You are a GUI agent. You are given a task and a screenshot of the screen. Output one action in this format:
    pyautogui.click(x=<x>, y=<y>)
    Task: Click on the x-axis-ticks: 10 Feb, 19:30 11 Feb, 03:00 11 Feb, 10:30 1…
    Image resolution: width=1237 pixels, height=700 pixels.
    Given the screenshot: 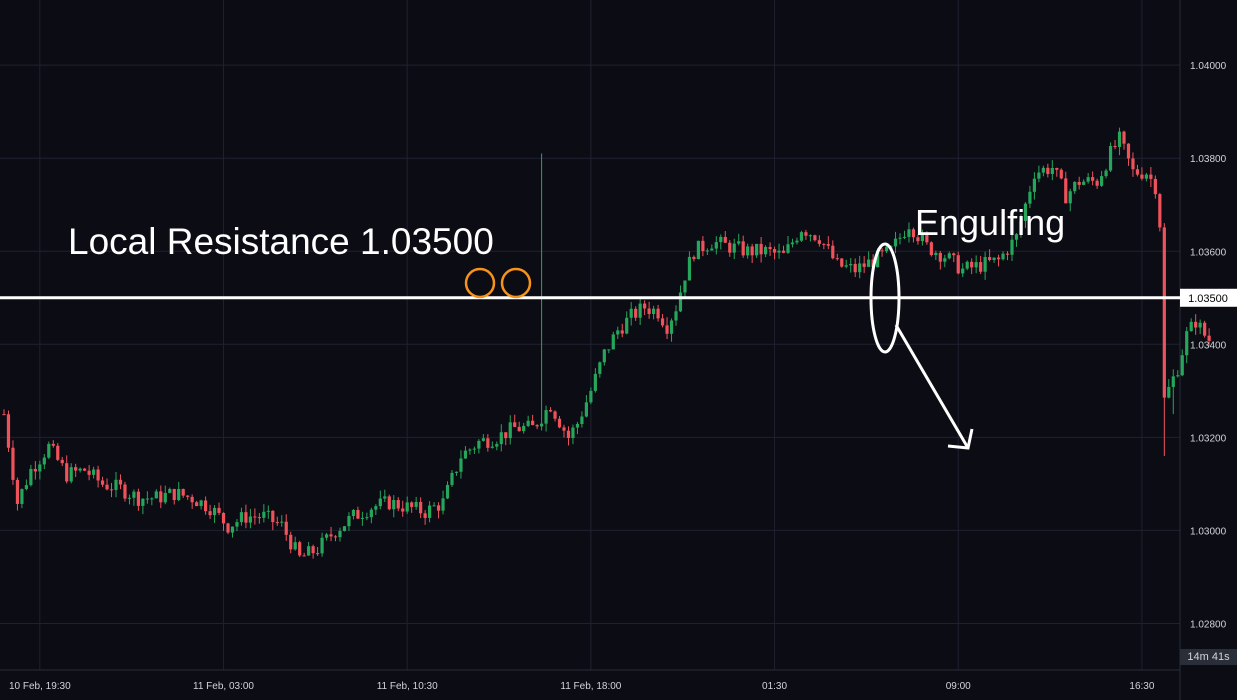 What is the action you would take?
    pyautogui.click(x=582, y=686)
    